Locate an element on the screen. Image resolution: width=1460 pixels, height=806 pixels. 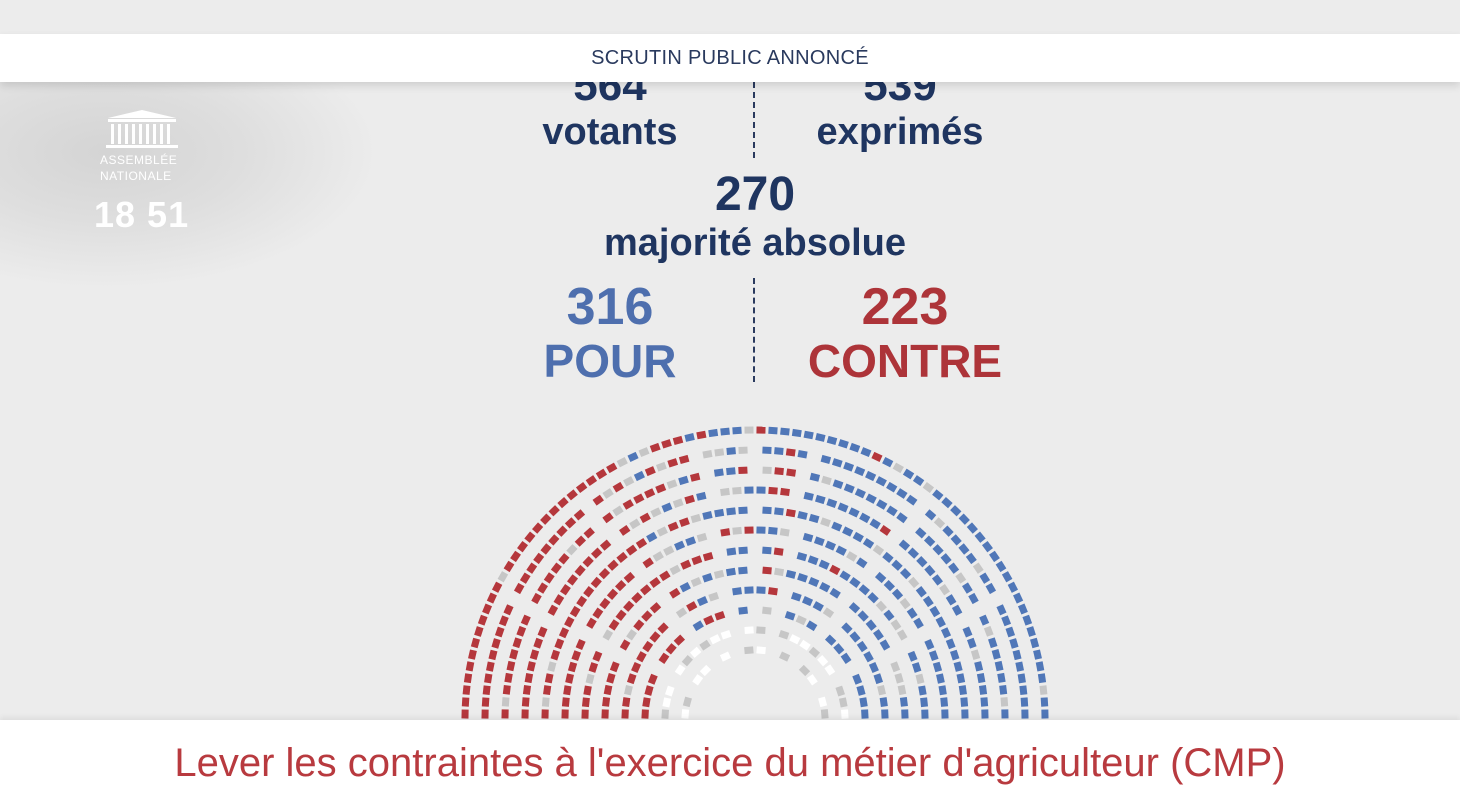
banner-scrutin: SCRUTIN PUBLIC ANNONCÉ is located at coordinates (730, 58).